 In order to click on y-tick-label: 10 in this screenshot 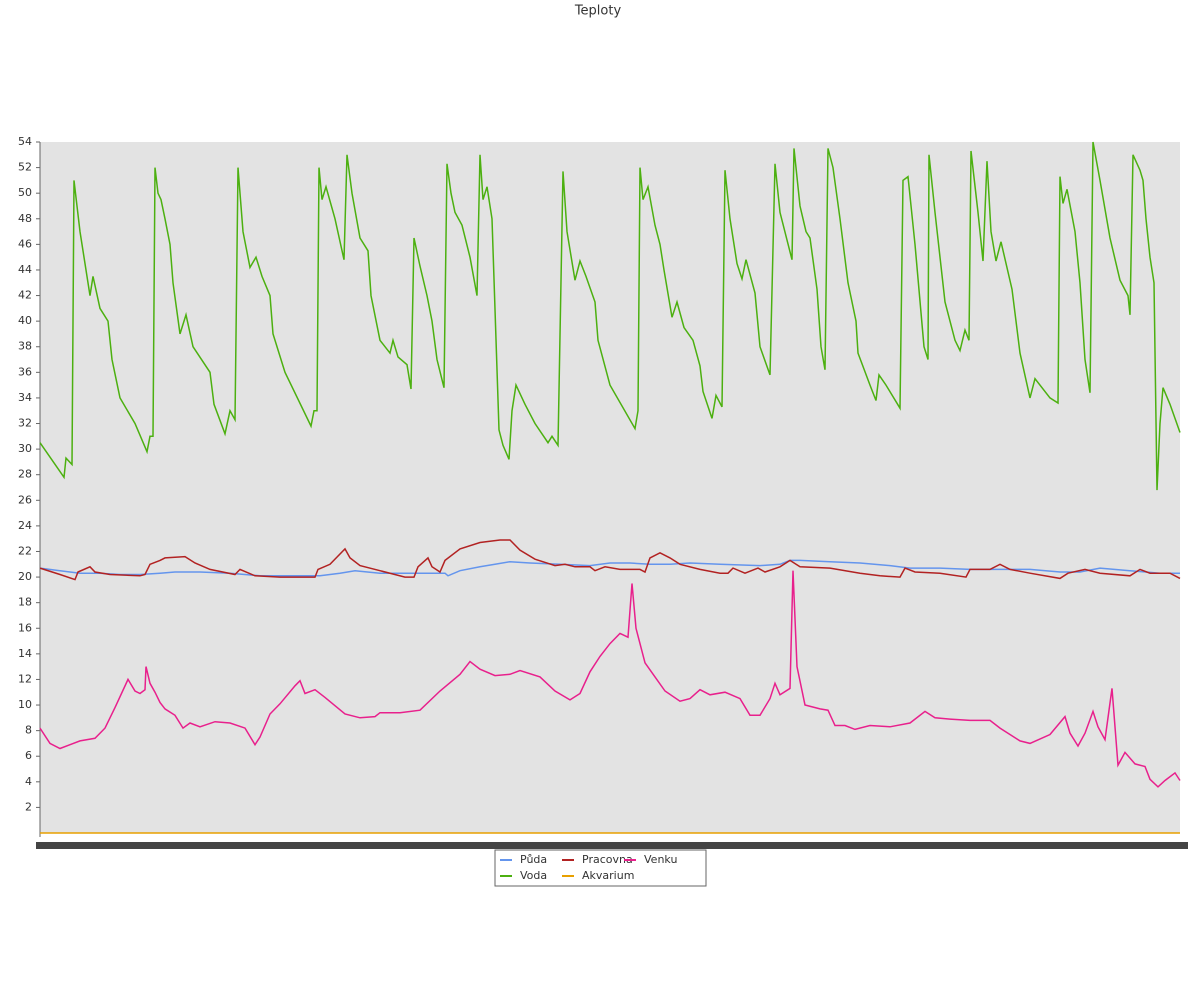, I will do `click(25, 704)`.